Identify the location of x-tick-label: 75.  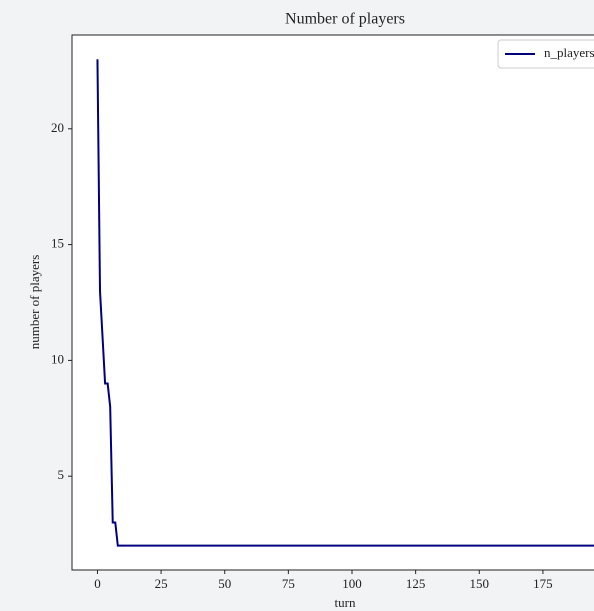
(288, 583).